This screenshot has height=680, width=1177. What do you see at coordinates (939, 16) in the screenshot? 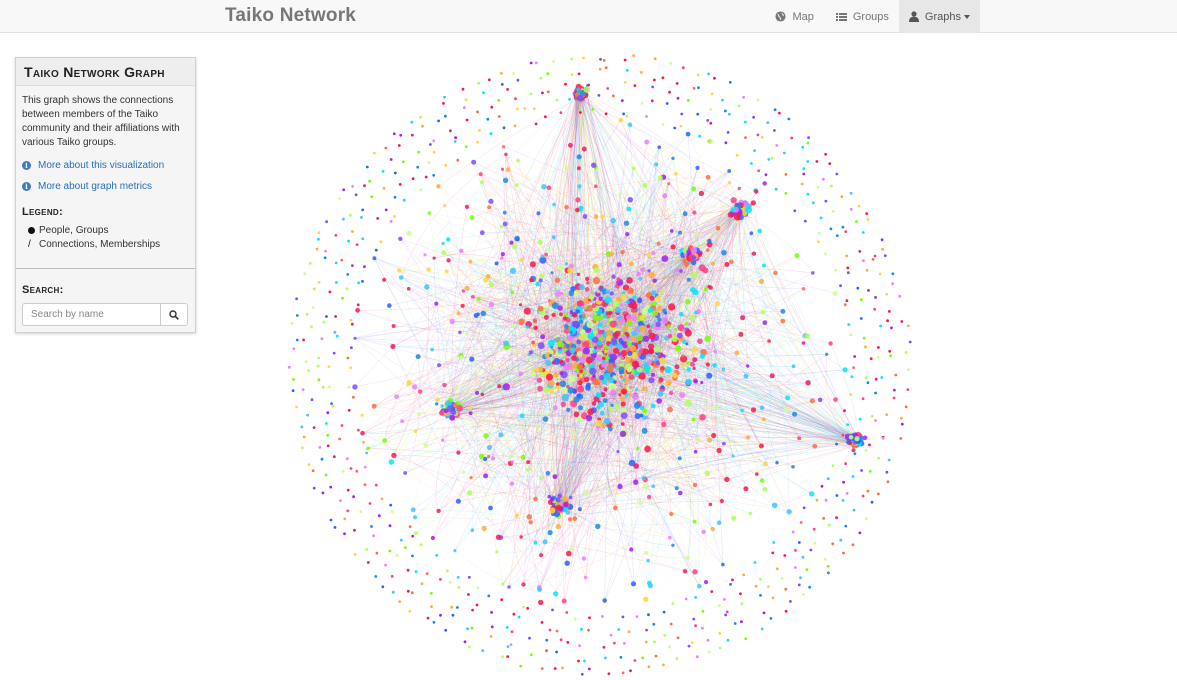
I see `nav-item-graphs: Graphs` at bounding box center [939, 16].